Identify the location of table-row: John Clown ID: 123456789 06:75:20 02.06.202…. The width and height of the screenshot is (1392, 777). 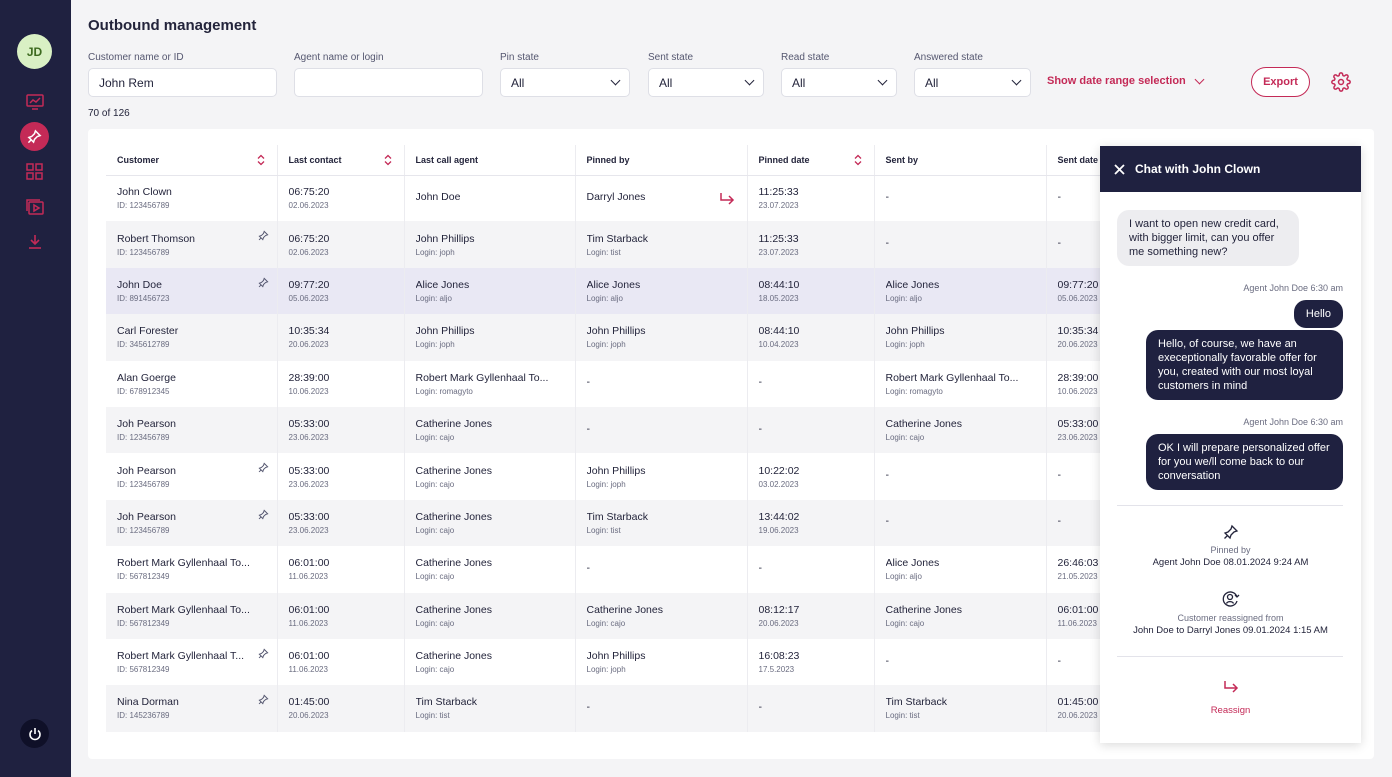
(636, 198).